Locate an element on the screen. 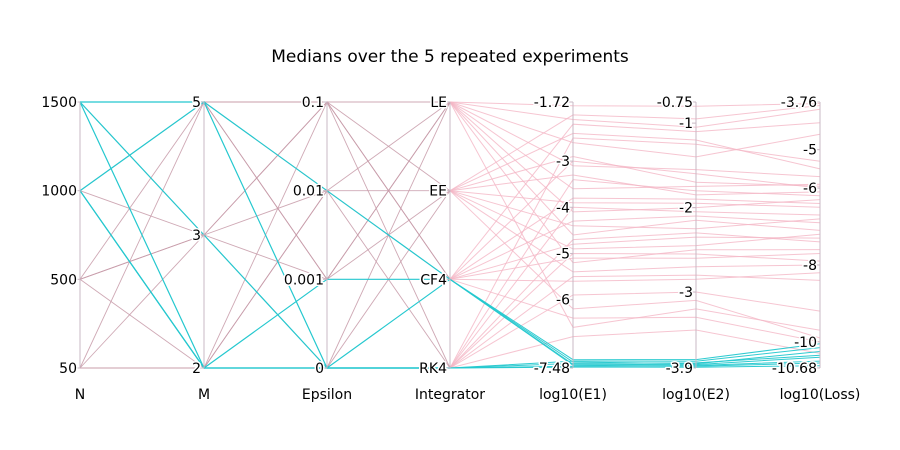 Image resolution: width=900 pixels, height=450 pixels. tick-label-log10-e2: -0.75 is located at coordinates (675, 103).